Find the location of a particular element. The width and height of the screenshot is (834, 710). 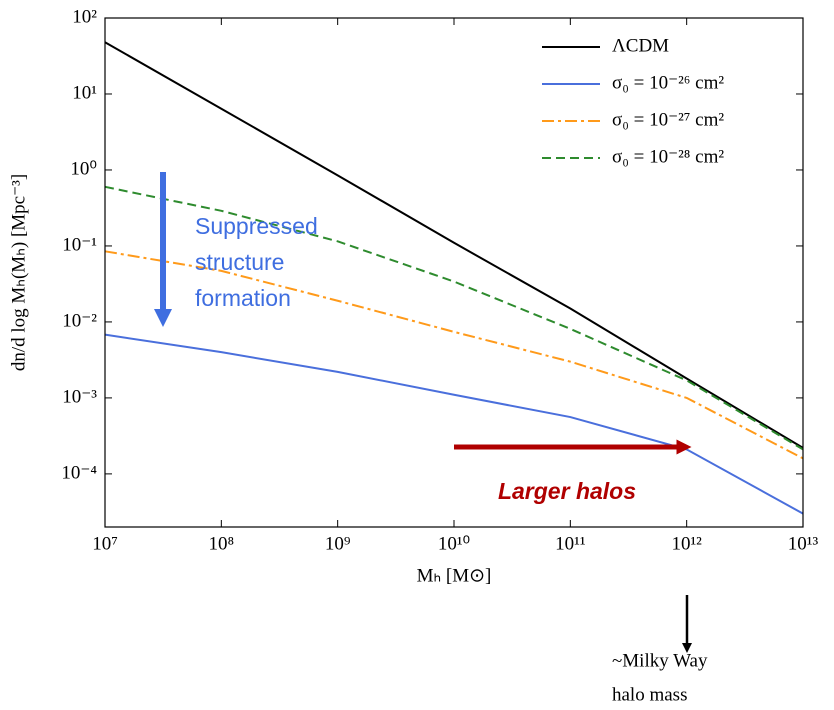

y-axis-label: dn/d log Mₕ(Mₕ) [Mpc⁻³] is located at coordinates (18, 272).